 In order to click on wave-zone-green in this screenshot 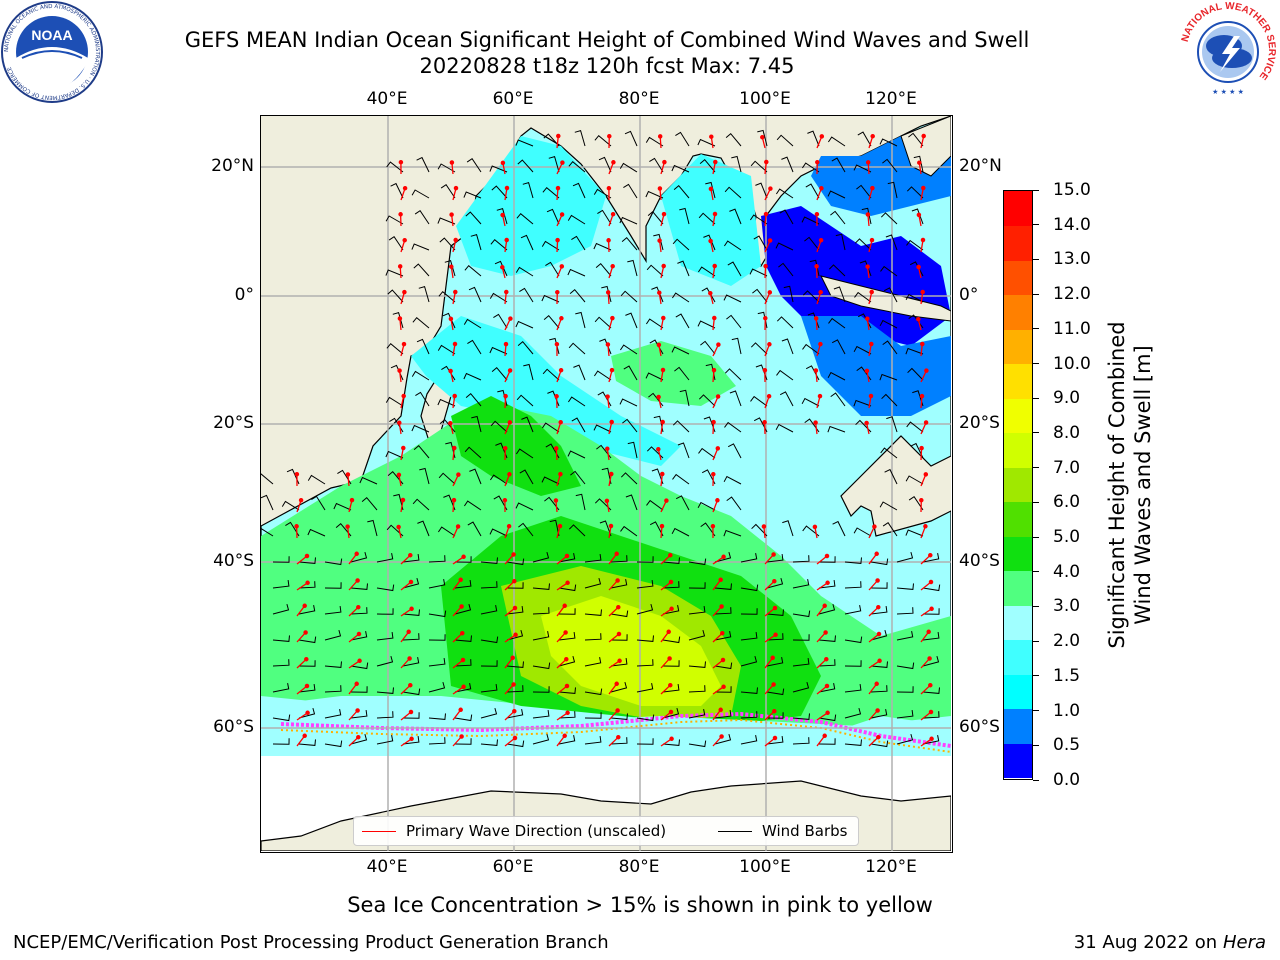, I will do `click(673, 373)`.